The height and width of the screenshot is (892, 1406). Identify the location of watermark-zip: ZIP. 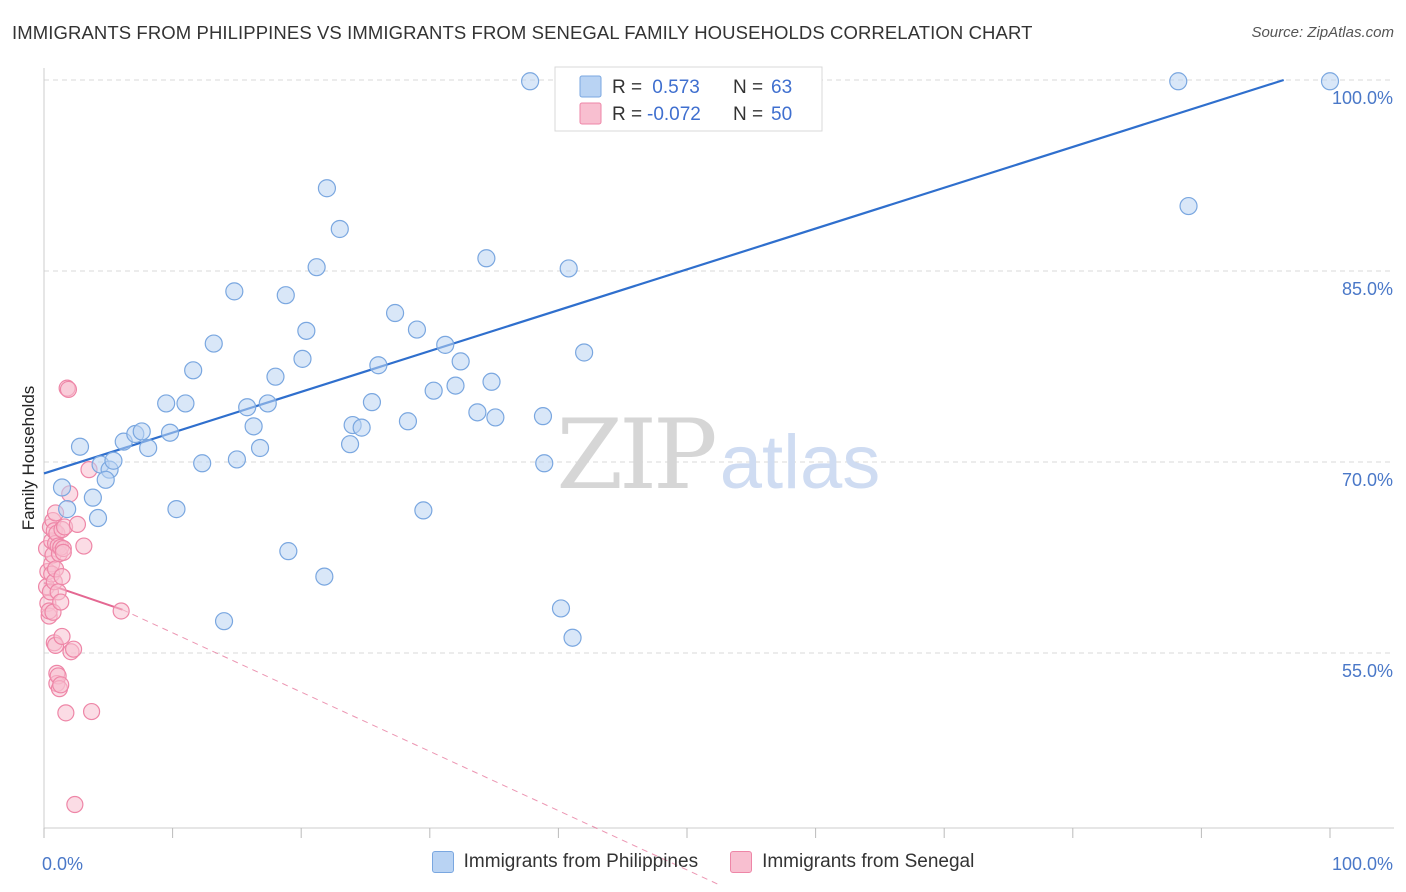
(635, 455).